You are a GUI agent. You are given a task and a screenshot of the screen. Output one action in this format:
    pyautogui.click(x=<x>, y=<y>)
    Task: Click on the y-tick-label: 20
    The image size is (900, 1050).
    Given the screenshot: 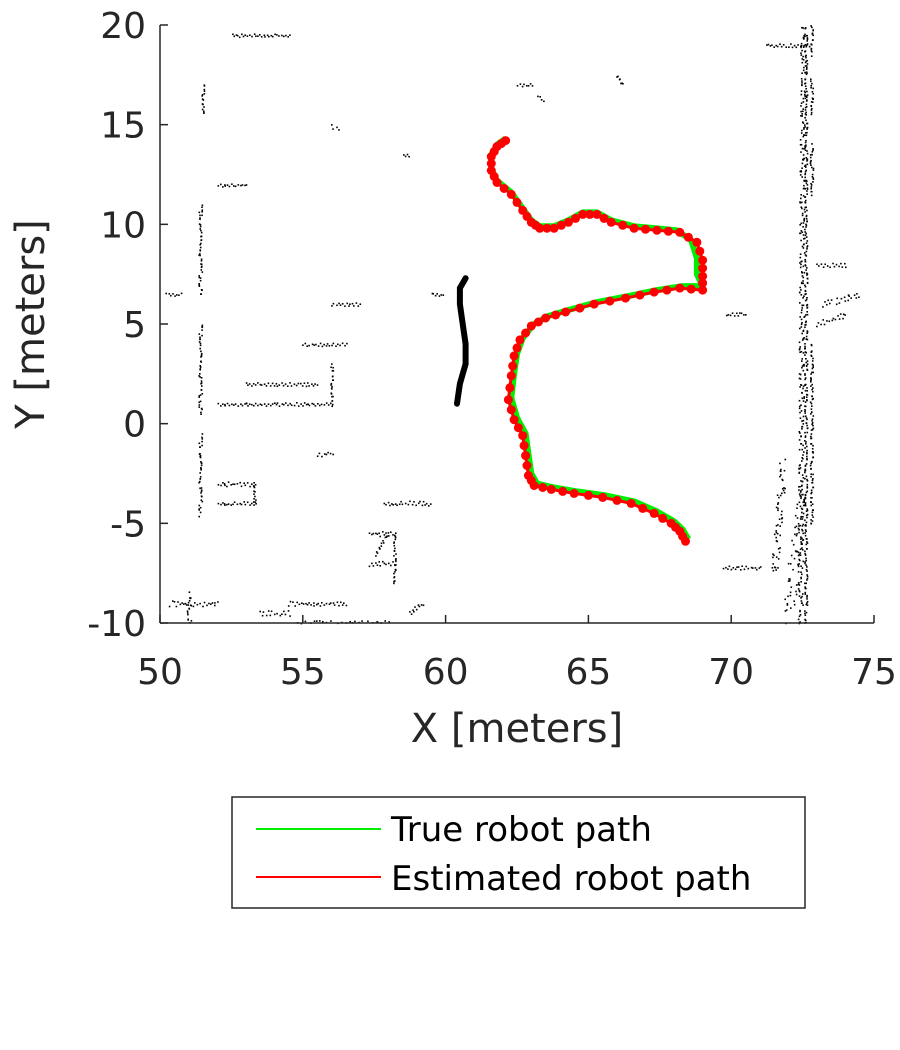 What is the action you would take?
    pyautogui.click(x=123, y=26)
    